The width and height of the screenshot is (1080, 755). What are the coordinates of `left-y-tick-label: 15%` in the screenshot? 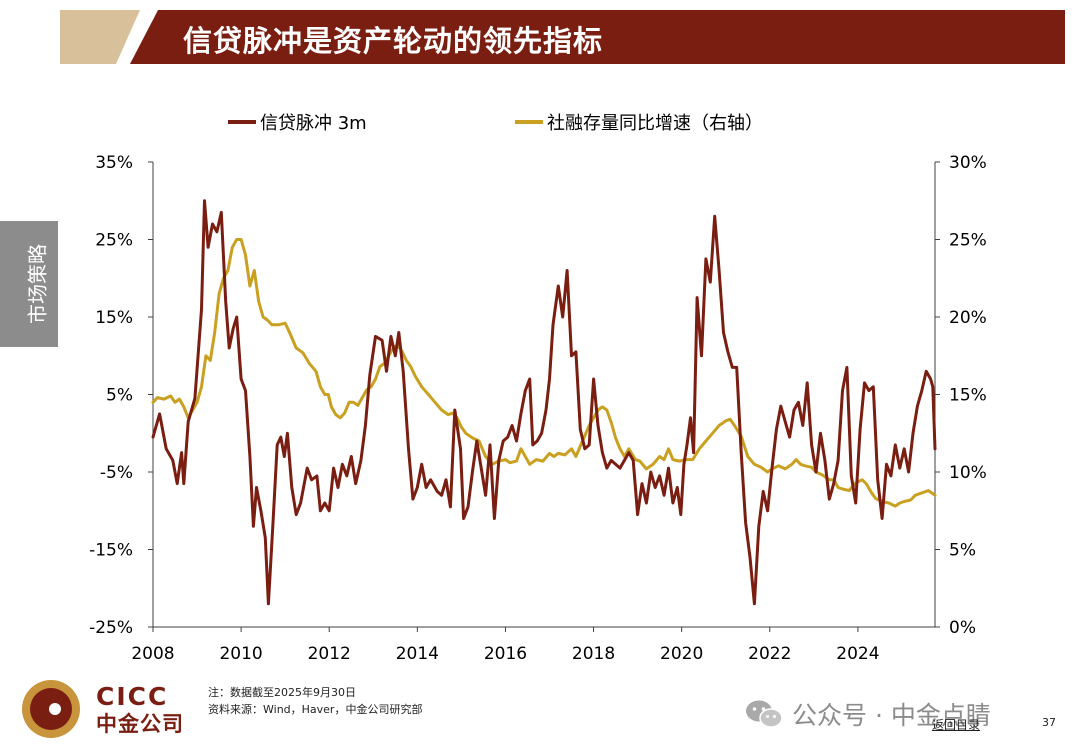 It's located at (114, 318).